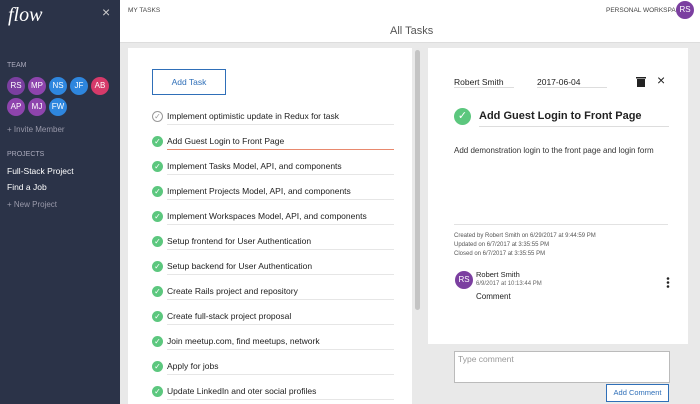 The height and width of the screenshot is (404, 700). Describe the element at coordinates (280, 267) in the screenshot. I see `task-item: Setup backend for User Authentication` at that location.